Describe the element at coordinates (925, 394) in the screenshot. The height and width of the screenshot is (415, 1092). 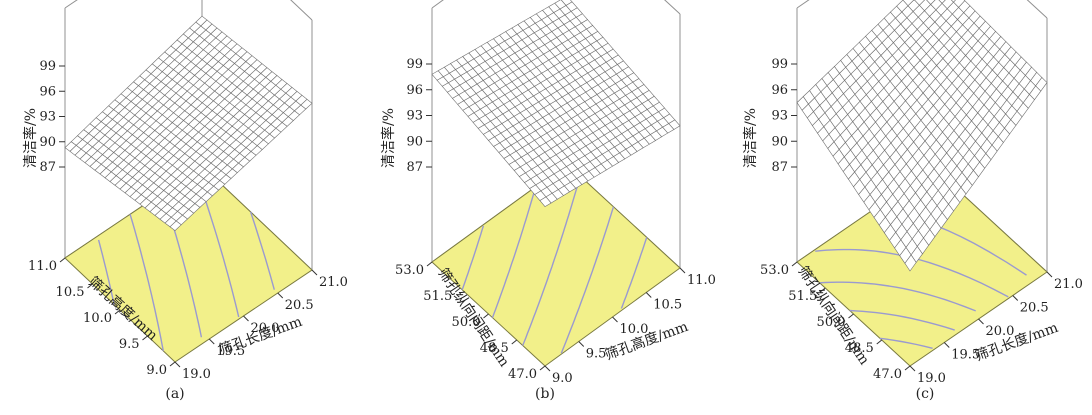
I see `panel-caption: (c)` at that location.